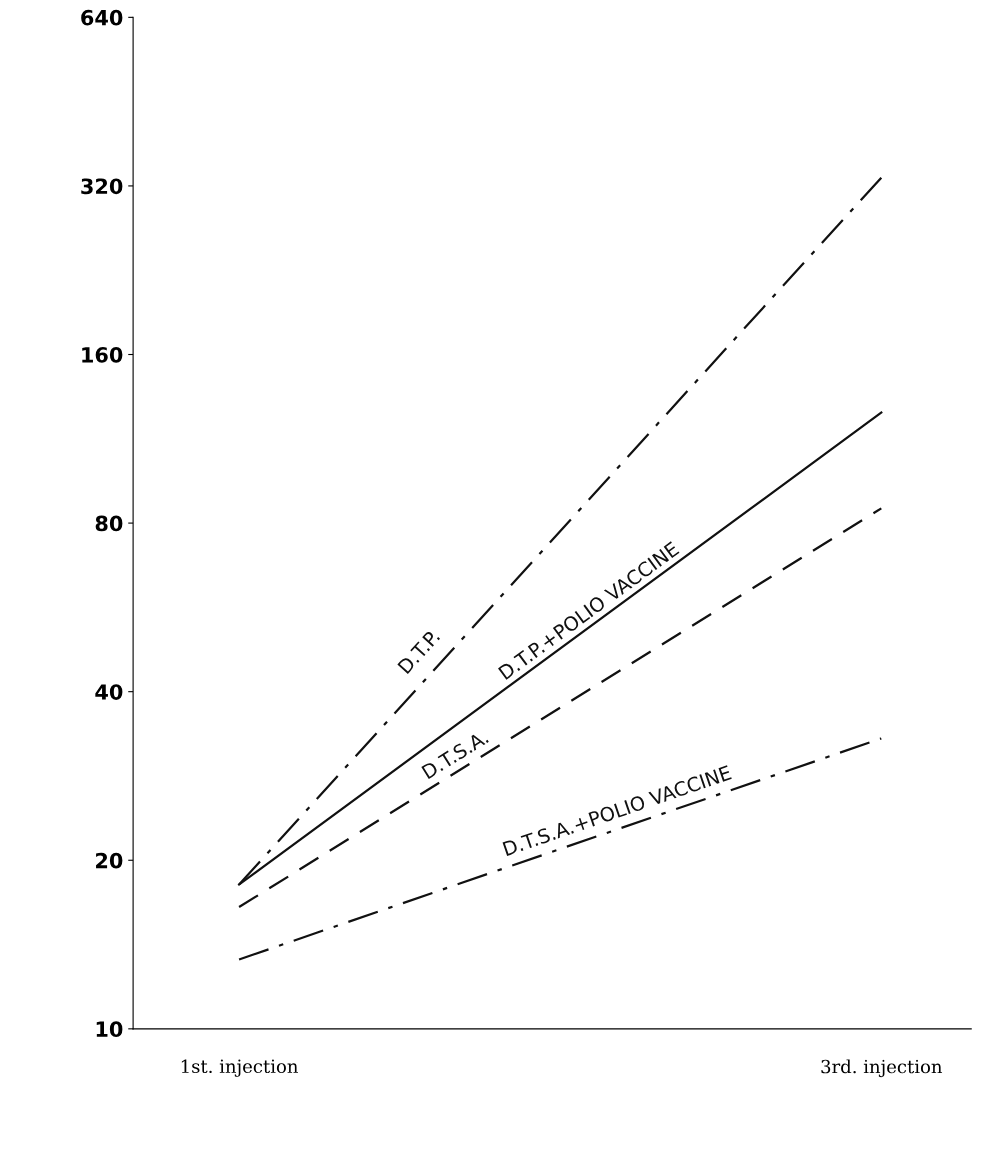 The height and width of the screenshot is (1156, 986). What do you see at coordinates (102, 354) in the screenshot?
I see `y-tick-label: 160` at bounding box center [102, 354].